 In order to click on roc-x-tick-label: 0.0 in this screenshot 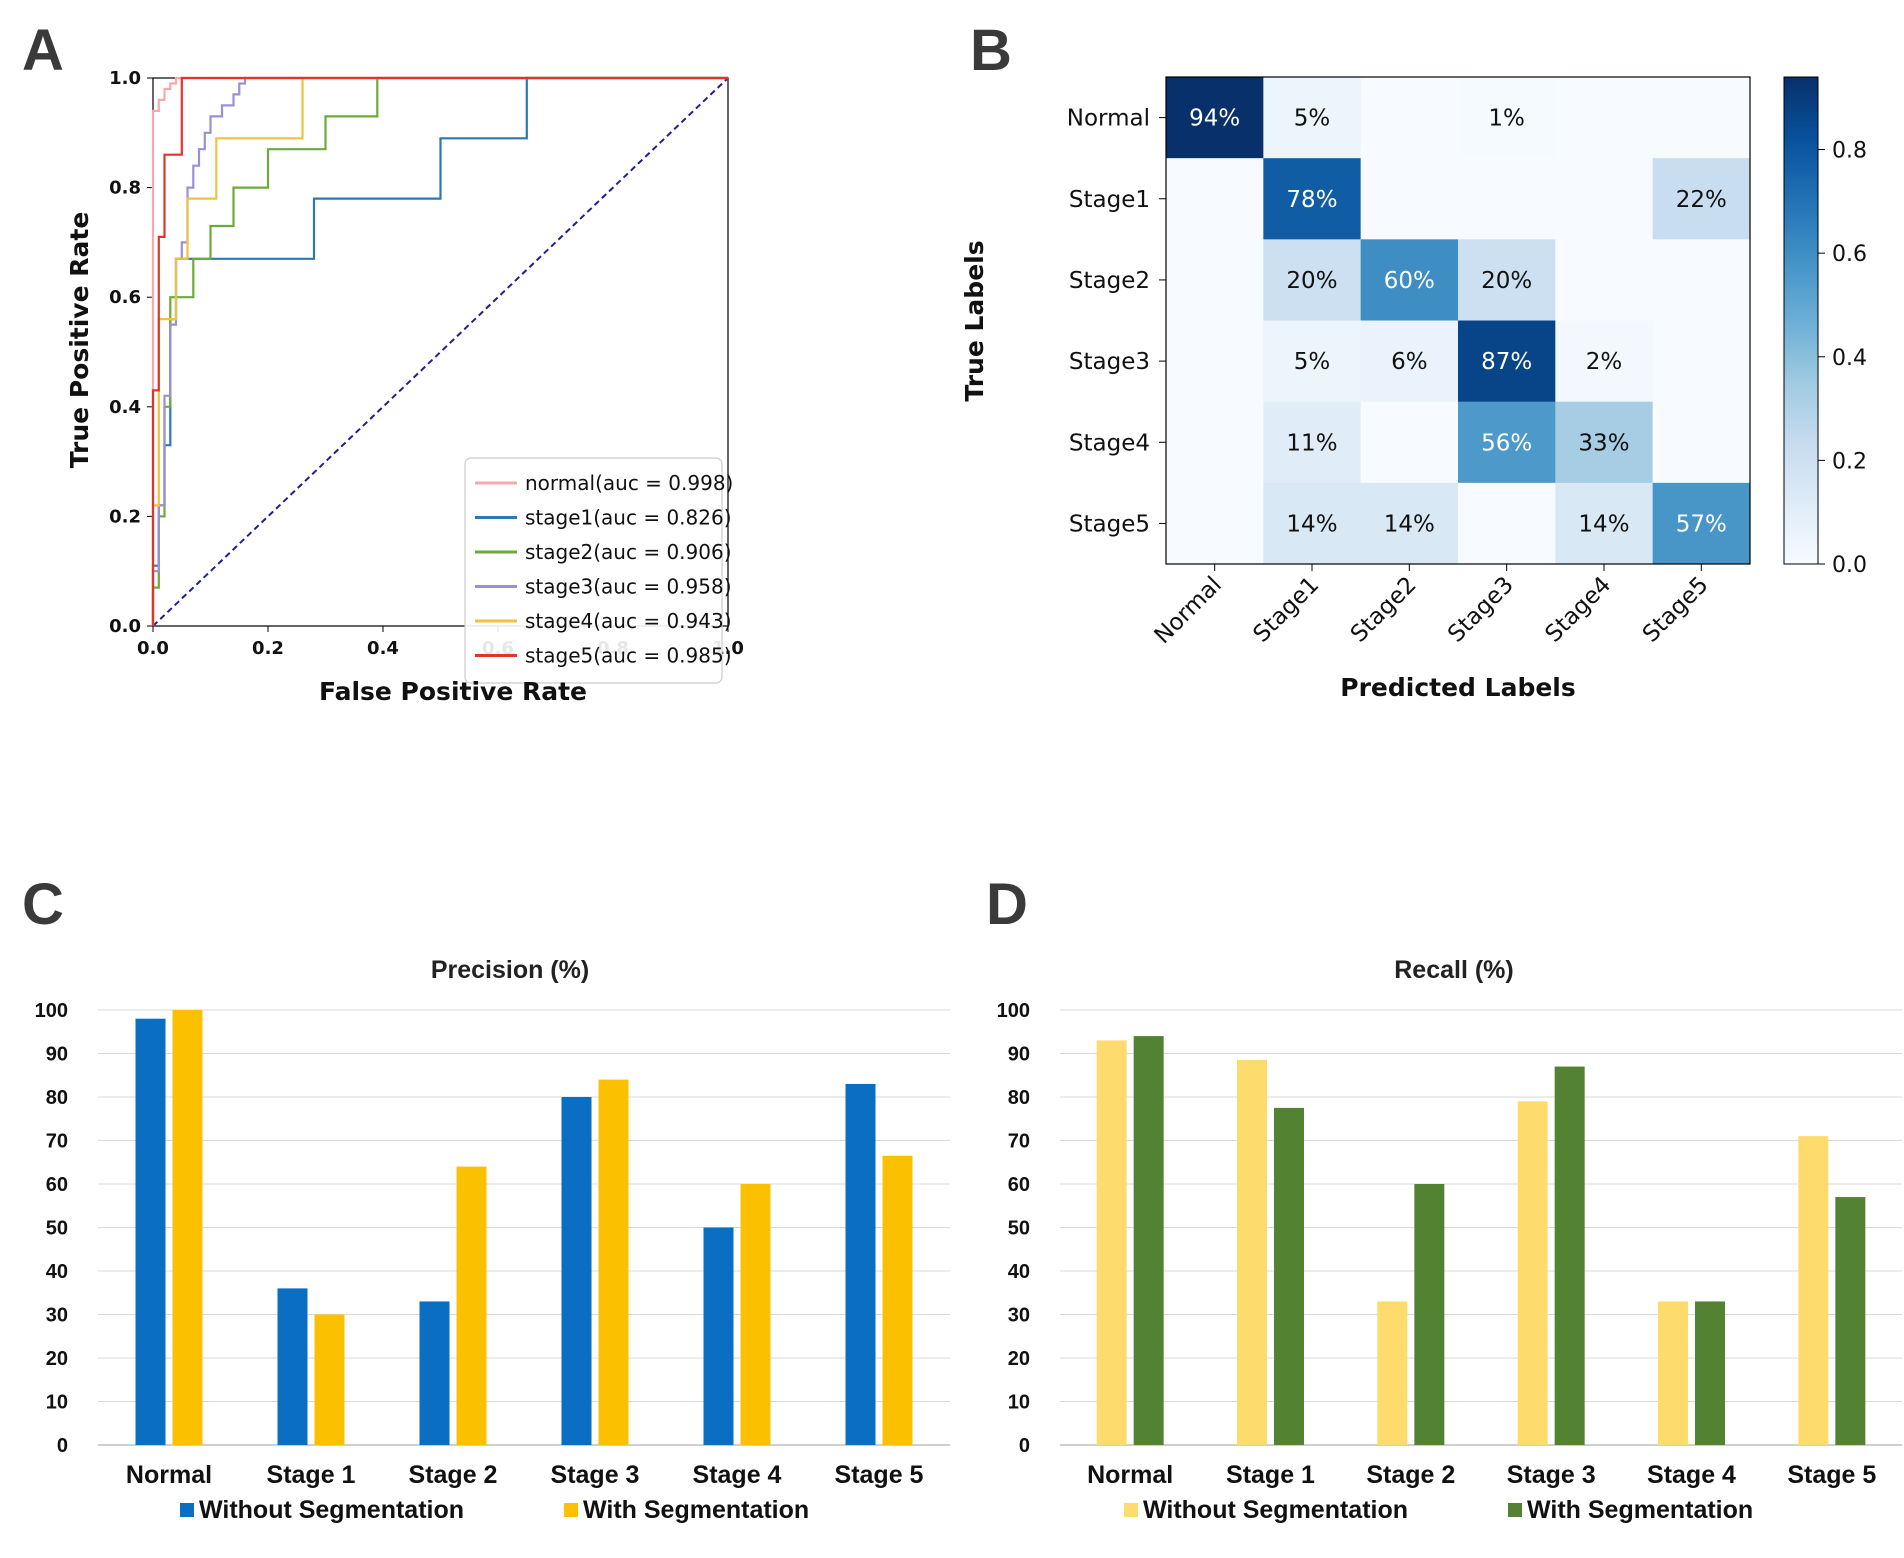, I will do `click(153, 648)`.